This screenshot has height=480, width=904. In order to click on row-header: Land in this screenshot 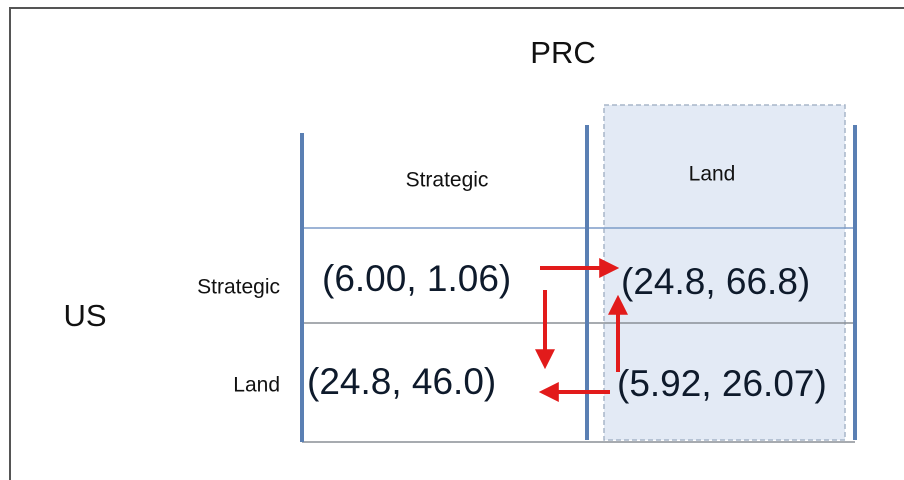, I will do `click(256, 385)`.